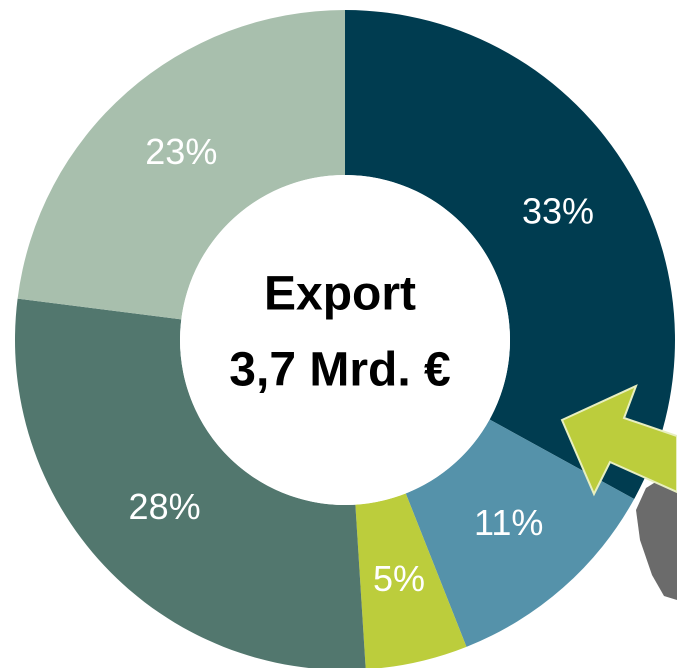 The width and height of the screenshot is (677, 668). Describe the element at coordinates (165, 506) in the screenshot. I see `value-label: 28%` at that location.